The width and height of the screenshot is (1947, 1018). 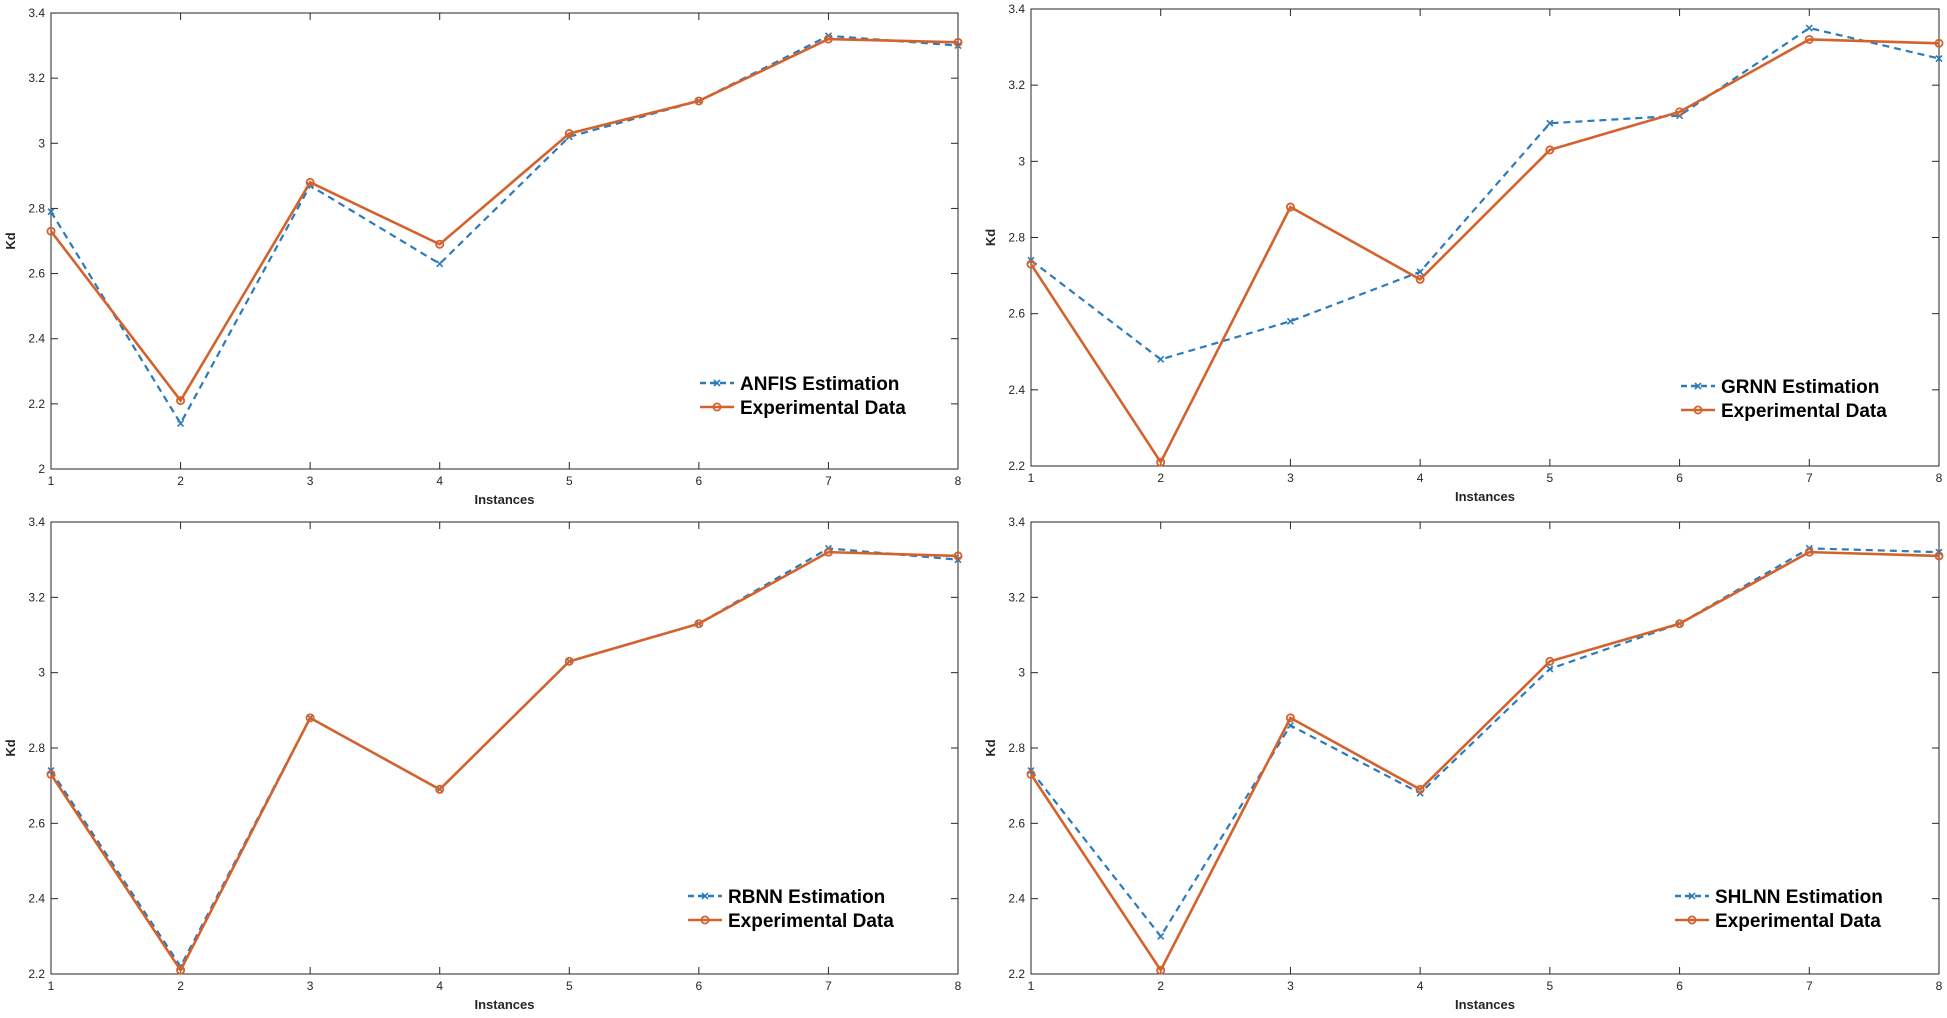 I want to click on x-axis-title: Instances, so click(x=505, y=1004).